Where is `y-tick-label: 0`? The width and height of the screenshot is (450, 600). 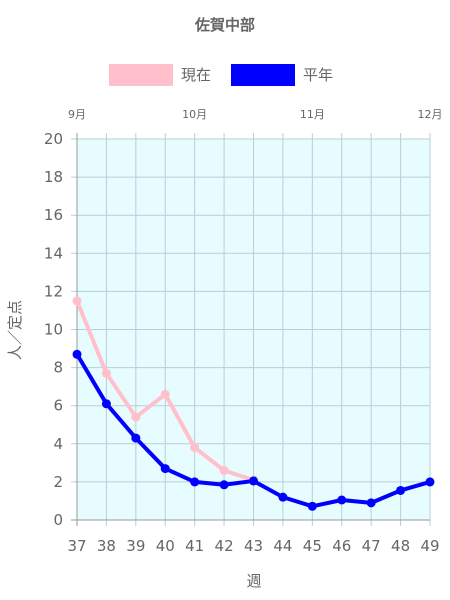 y-tick-label: 0 is located at coordinates (58, 520).